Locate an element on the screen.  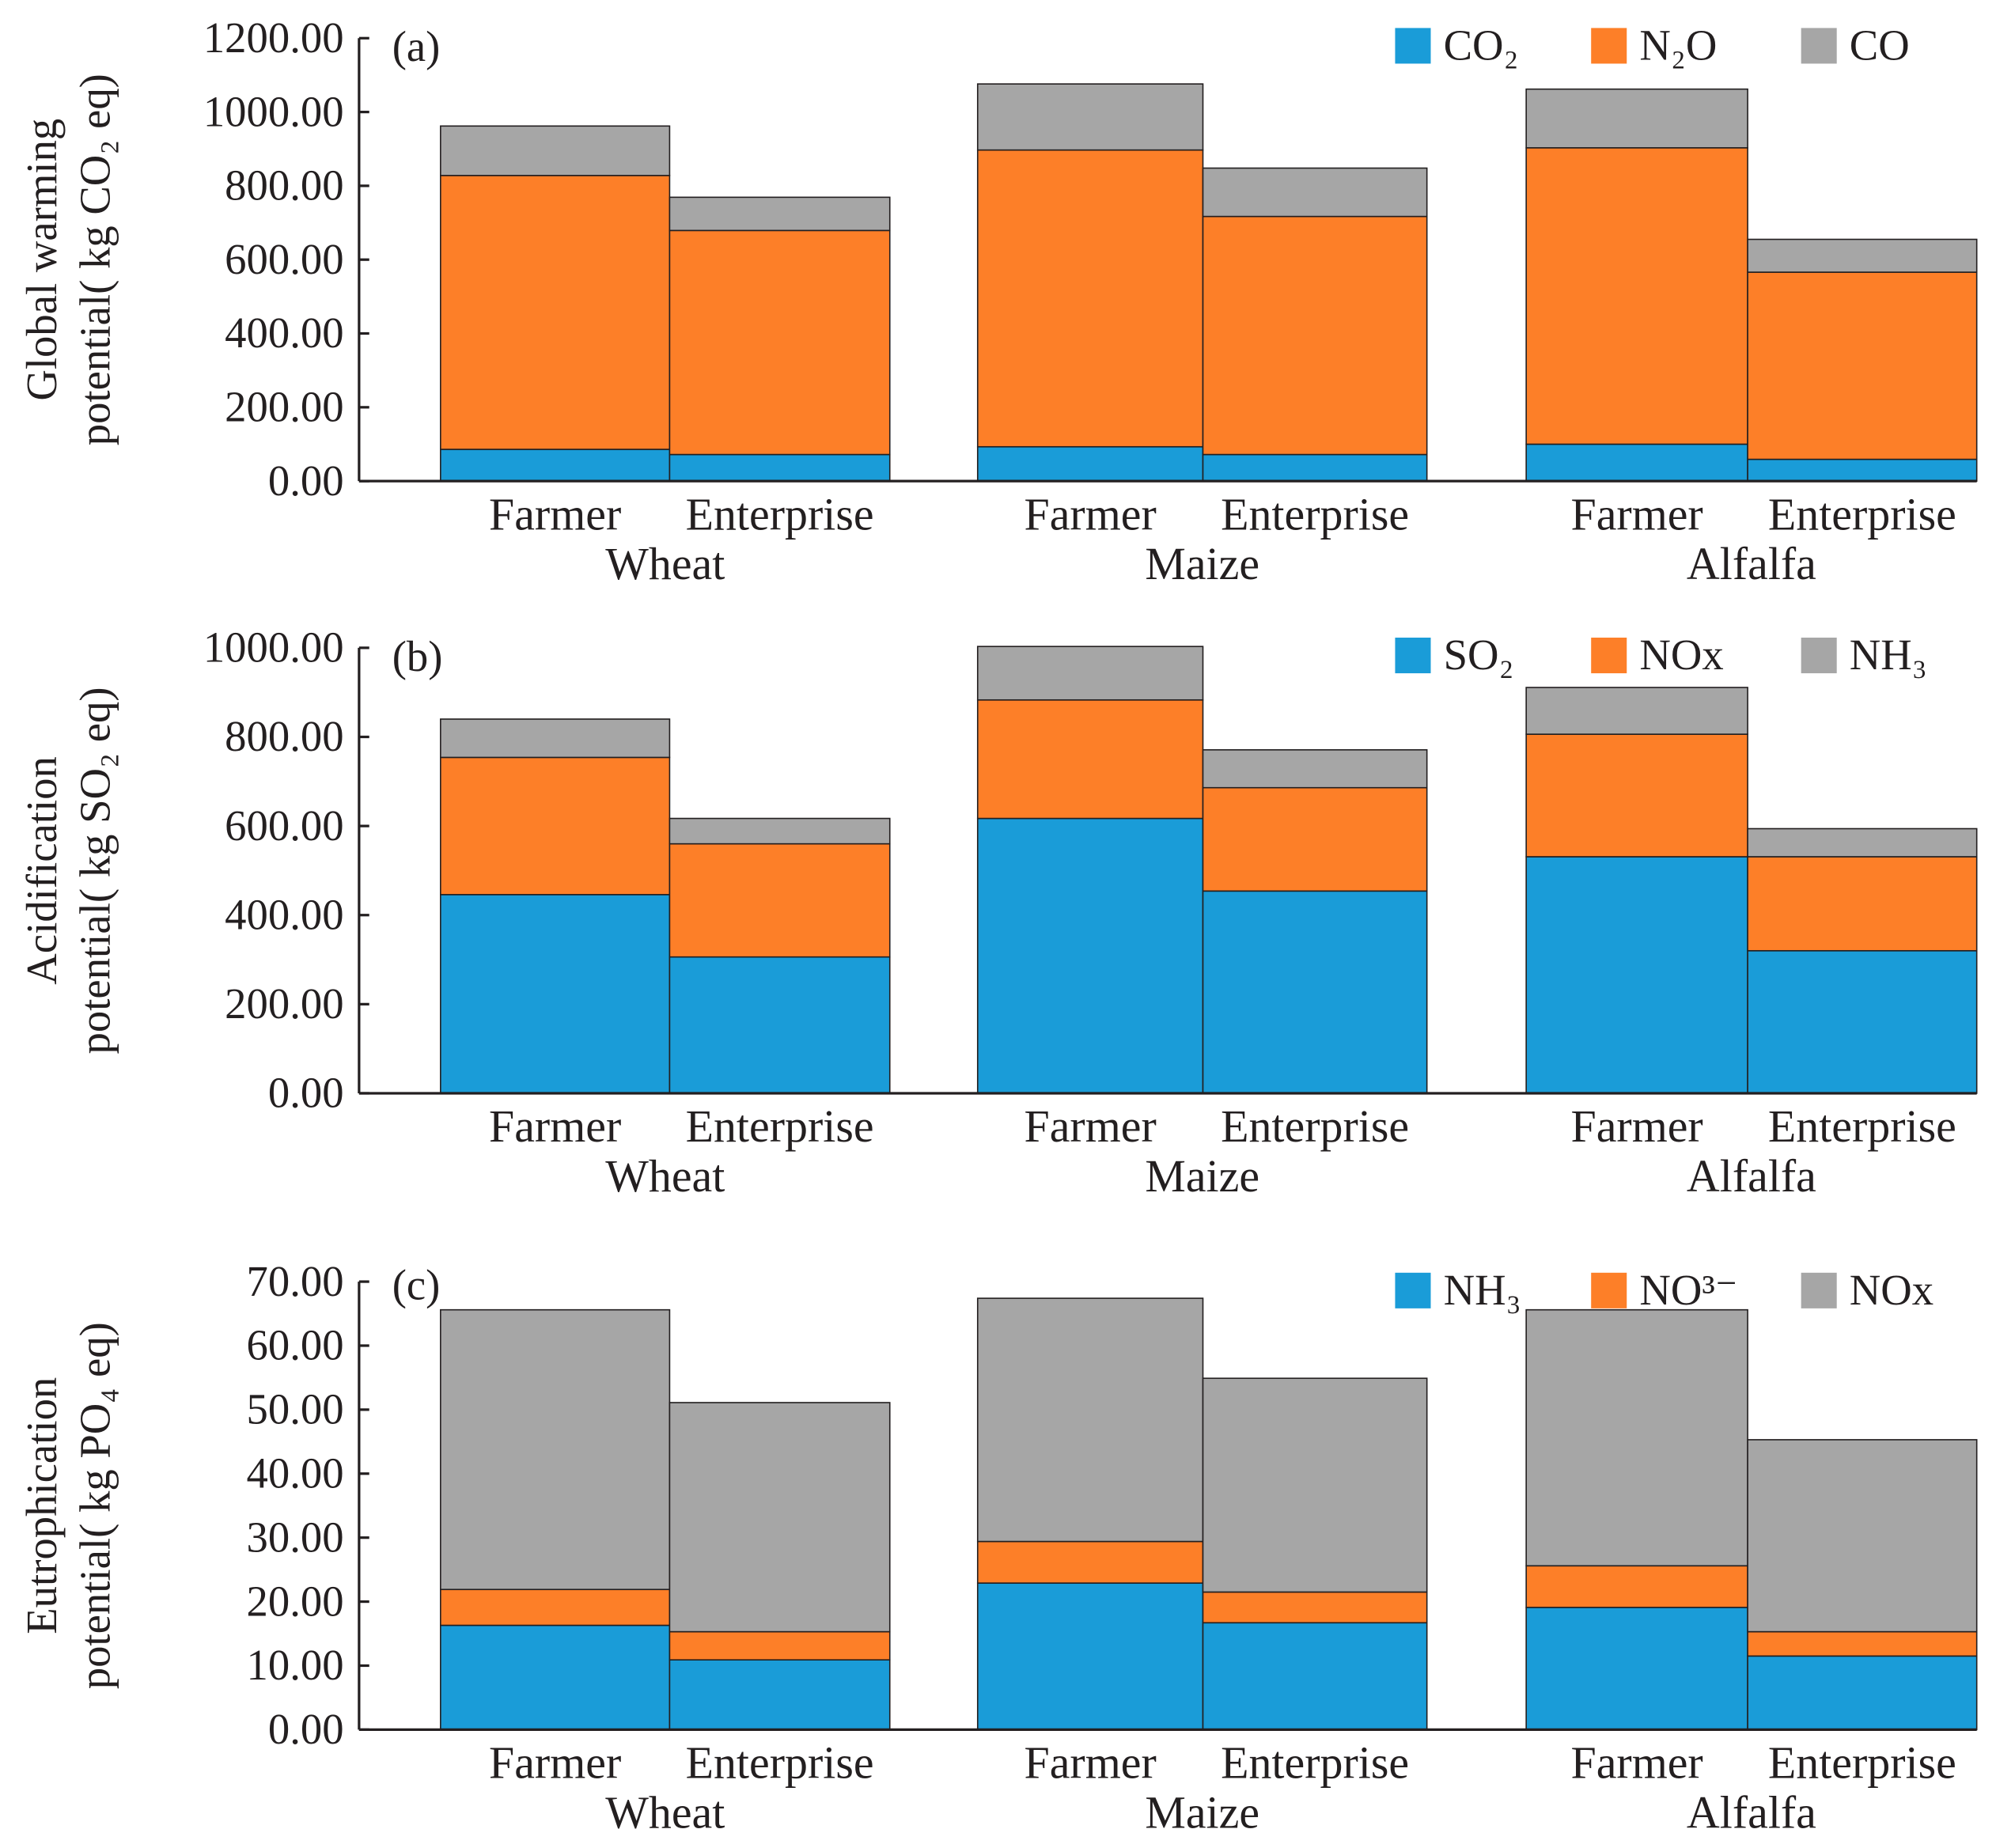
y-tick-label: 20.00 is located at coordinates (295, 1601).